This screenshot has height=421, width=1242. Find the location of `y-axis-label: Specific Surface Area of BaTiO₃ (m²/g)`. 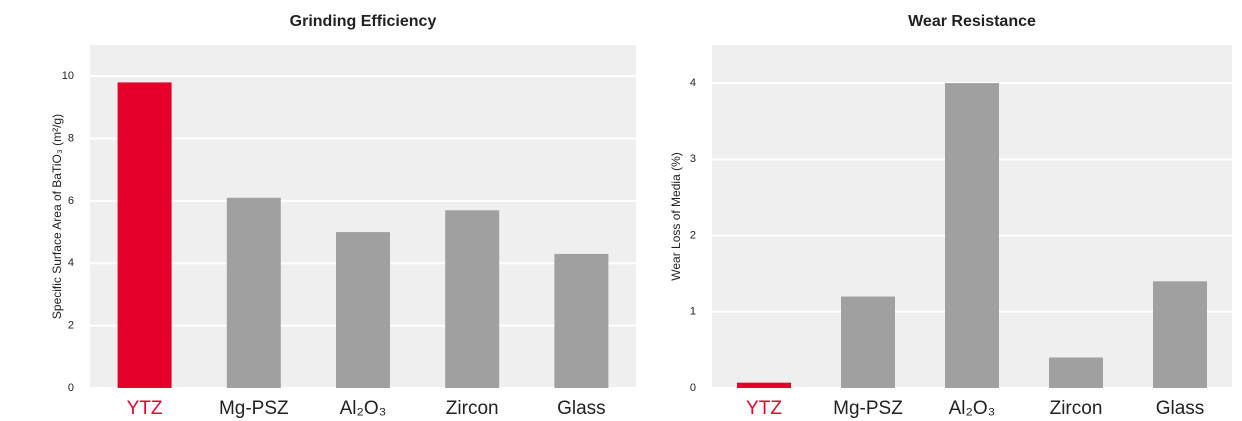

y-axis-label: Specific Surface Area of BaTiO₃ (m²/g) is located at coordinates (57, 216).